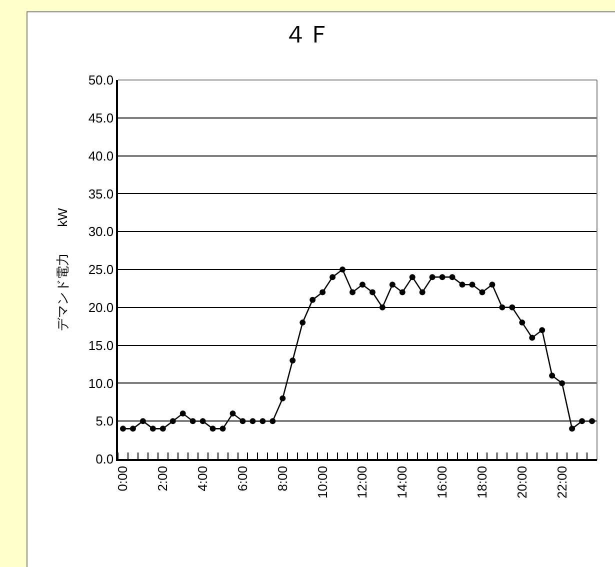  What do you see at coordinates (362, 482) in the screenshot?
I see `x-tick-label: 12:00` at bounding box center [362, 482].